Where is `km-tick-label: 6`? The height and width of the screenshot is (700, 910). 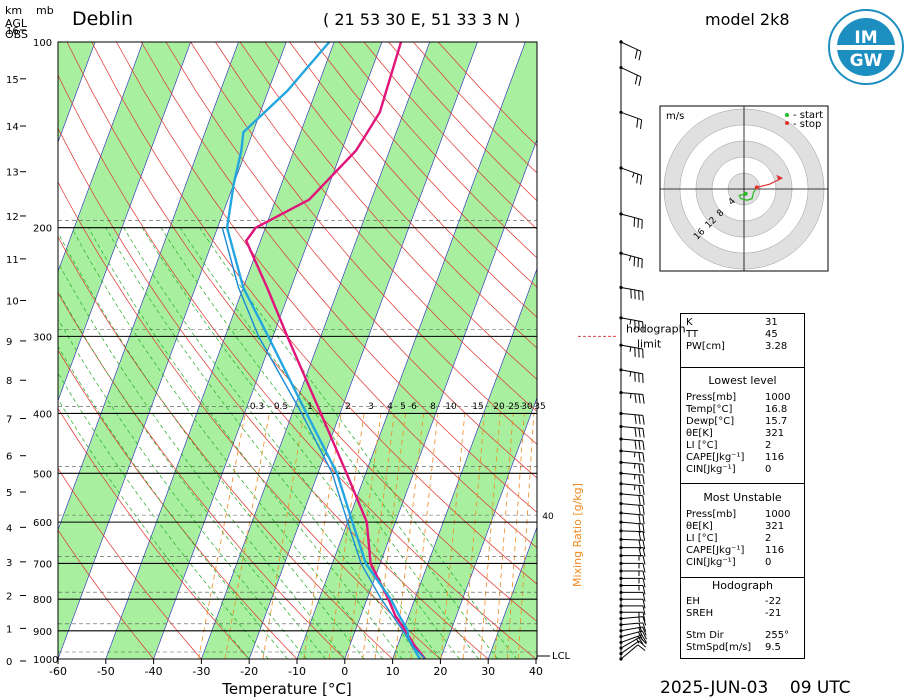
km-tick-label: 6 is located at coordinates (9, 457).